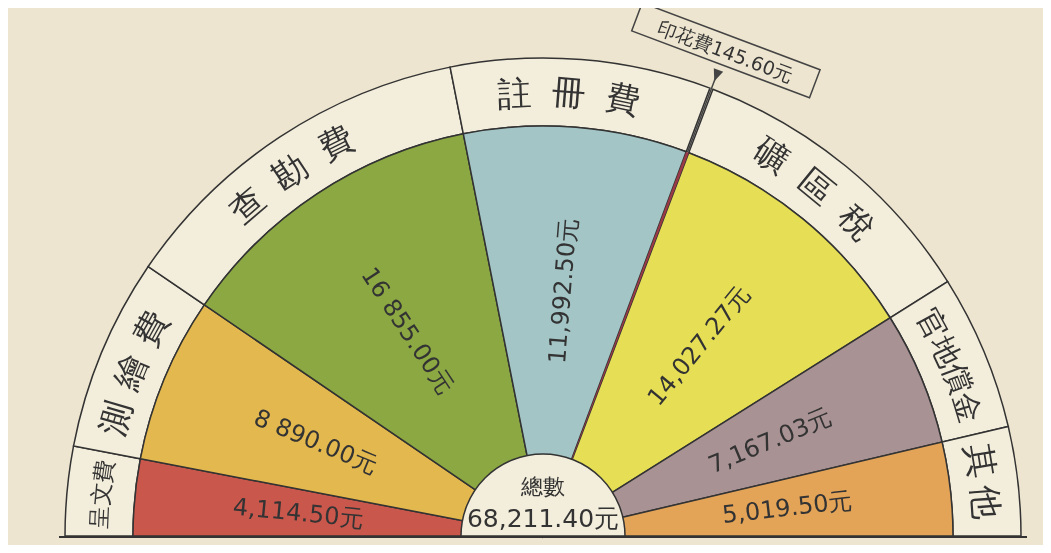 The image size is (1051, 553). What do you see at coordinates (562, 290) in the screenshot?
I see `data-label: 11,992.50元` at bounding box center [562, 290].